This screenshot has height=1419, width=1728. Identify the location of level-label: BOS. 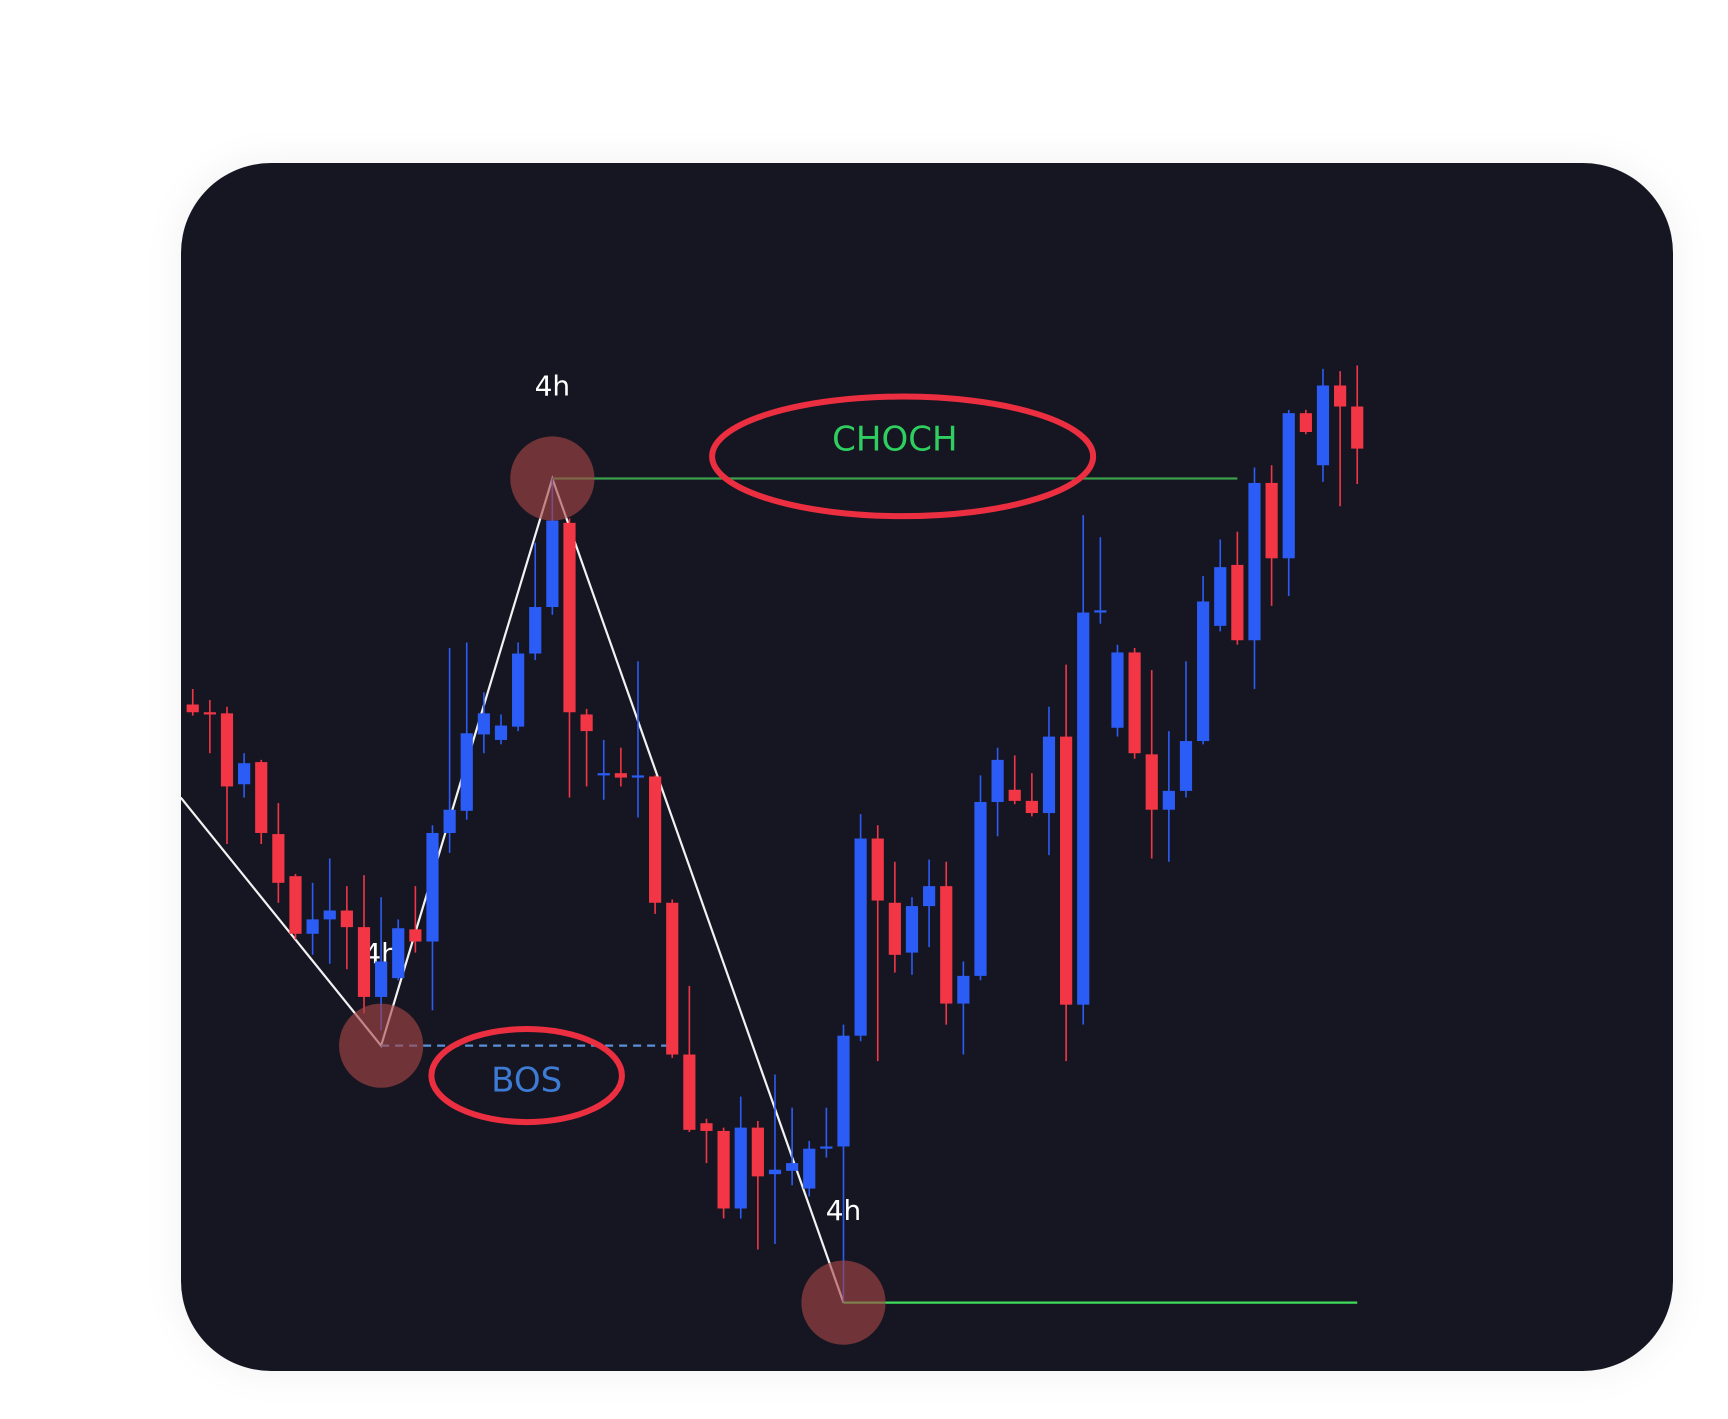
(526, 1081).